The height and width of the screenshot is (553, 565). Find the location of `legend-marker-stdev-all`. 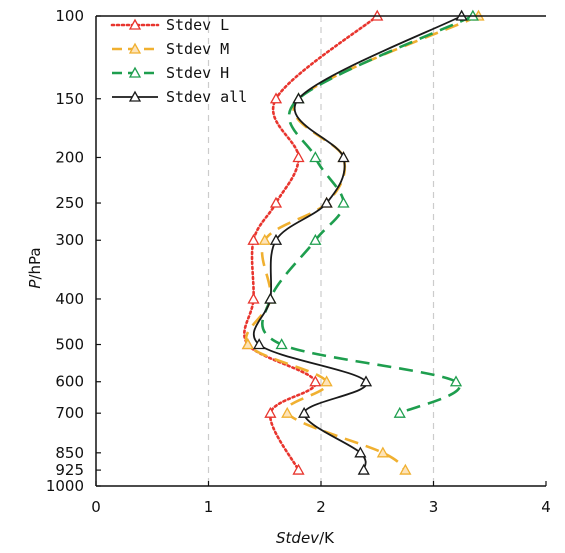

legend-marker-stdev-all is located at coordinates (135, 96).